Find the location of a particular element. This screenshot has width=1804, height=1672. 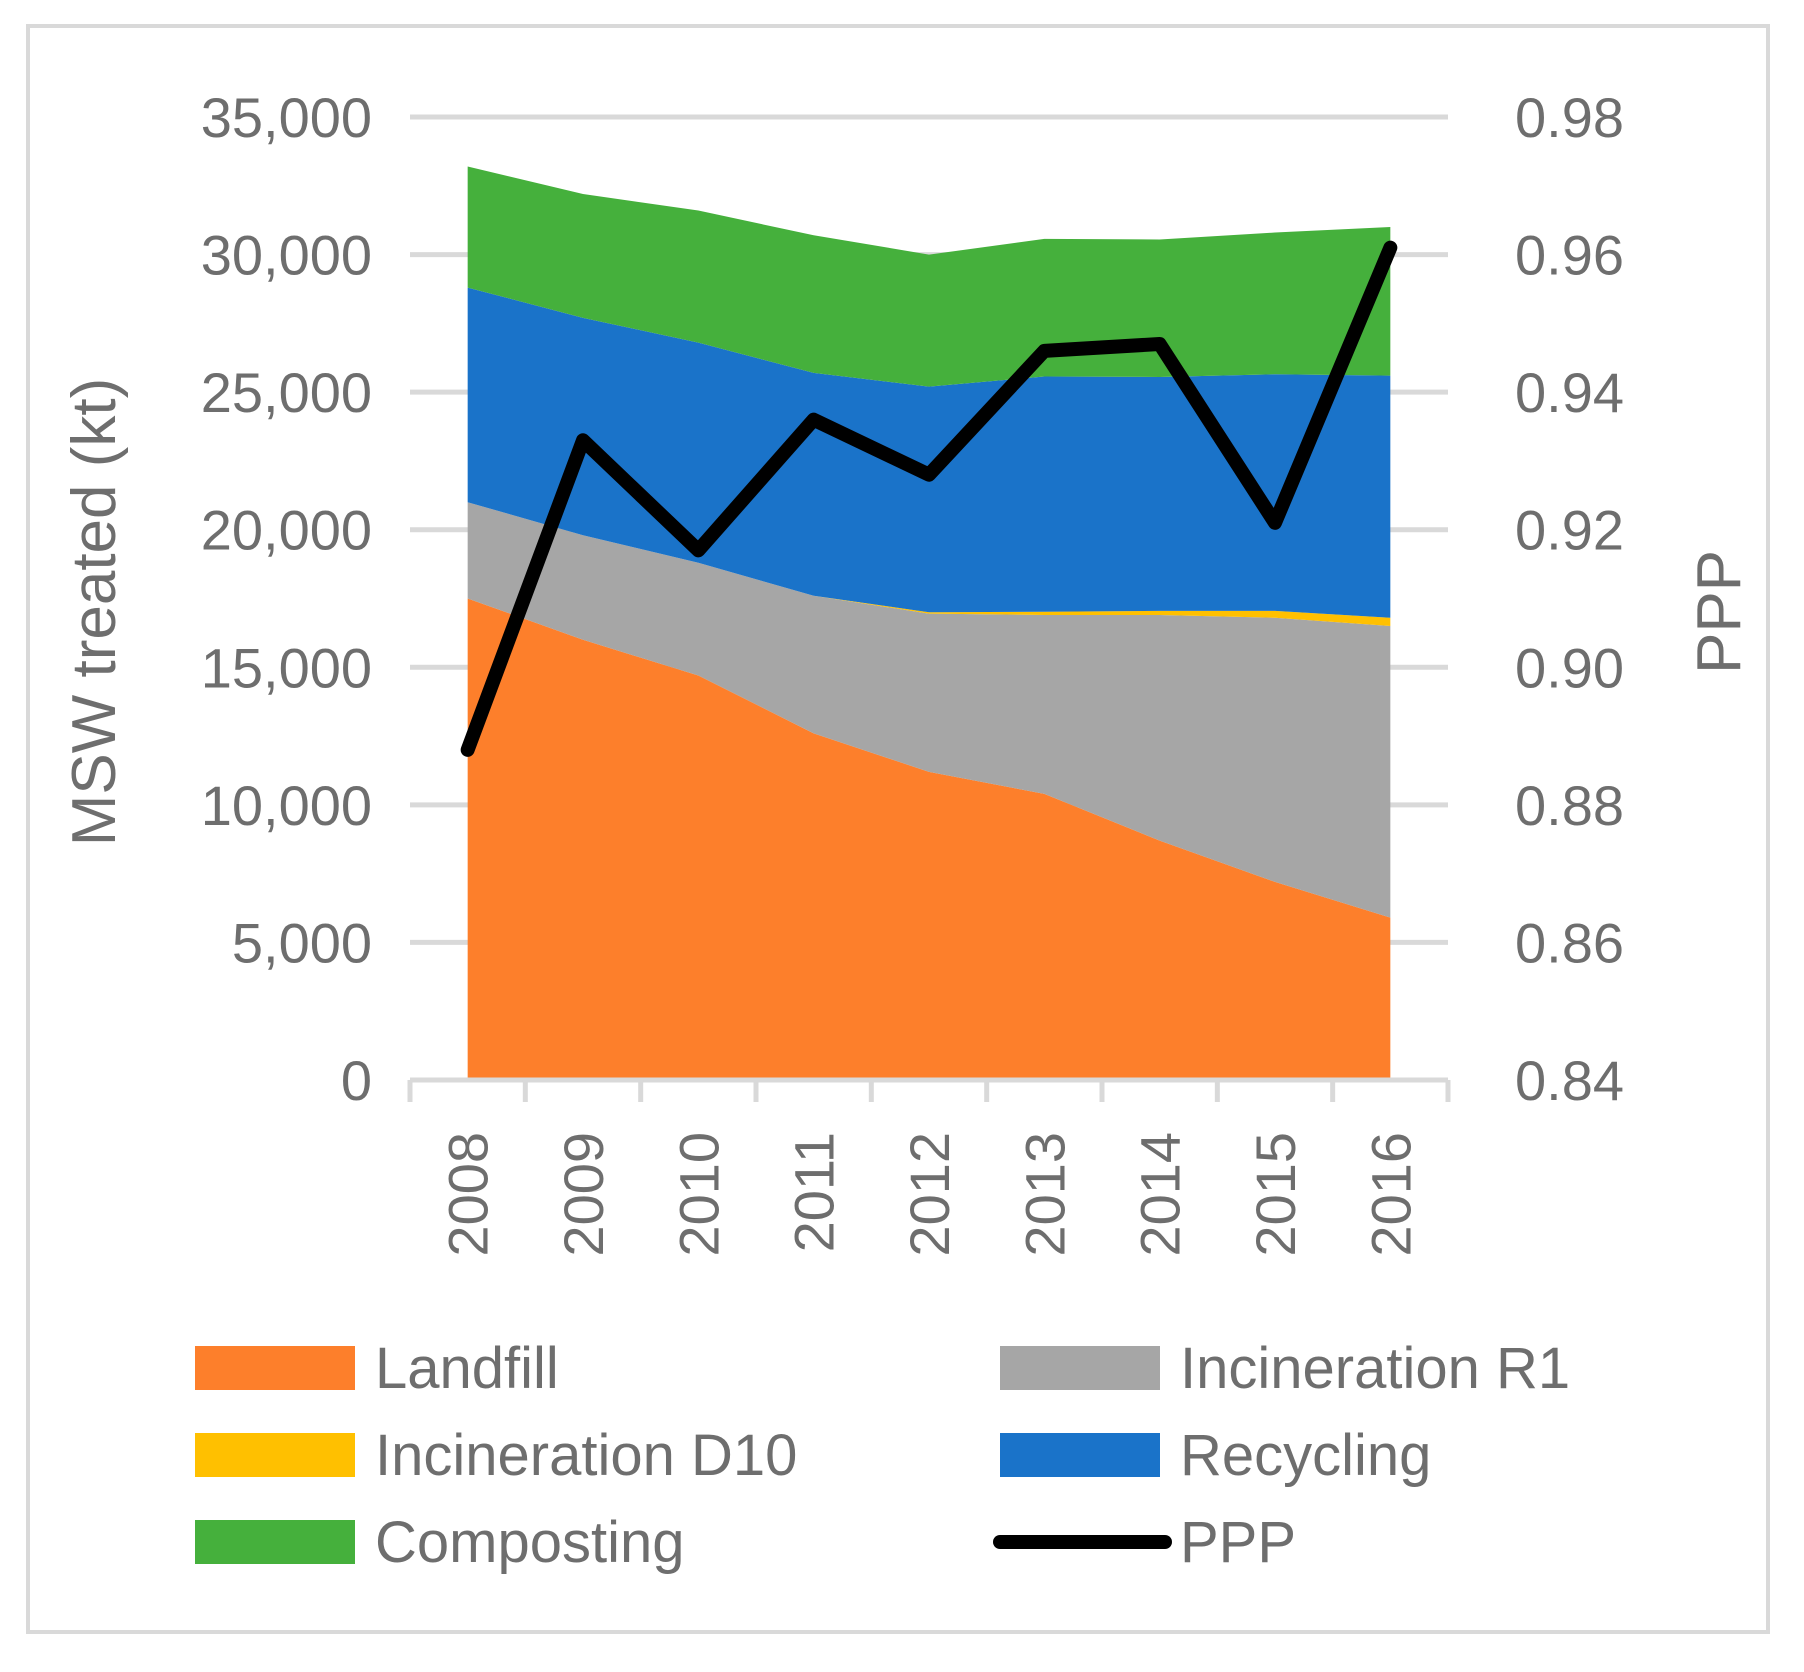

x-tick-label: 2012 is located at coordinates (929, 1194).